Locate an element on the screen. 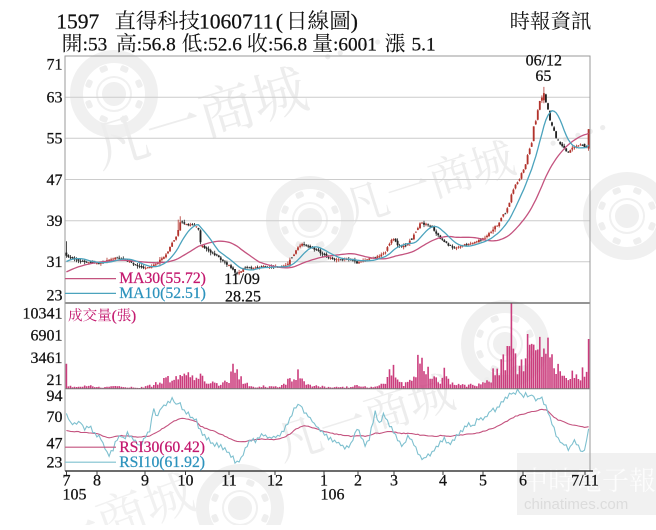 Image resolution: width=656 pixels, height=530 pixels. svg-text: 11 is located at coordinates (228, 481).